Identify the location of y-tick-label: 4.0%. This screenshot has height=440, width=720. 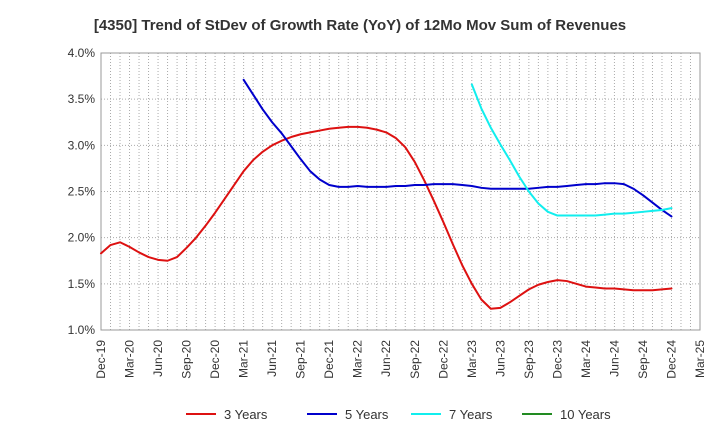
(82, 53).